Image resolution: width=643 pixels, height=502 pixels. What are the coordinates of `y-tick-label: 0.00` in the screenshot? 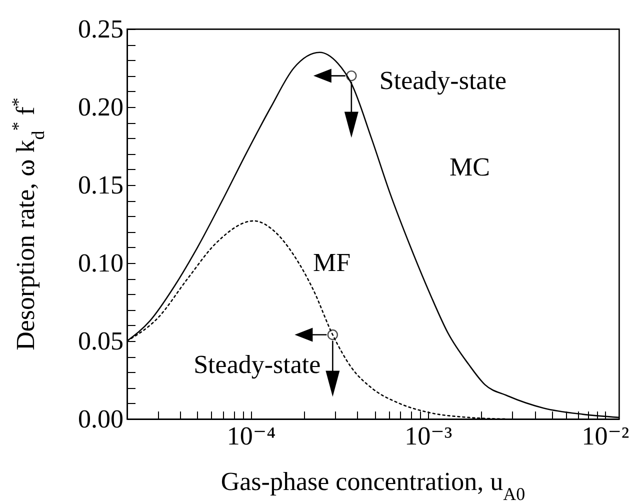 It's located at (101, 419).